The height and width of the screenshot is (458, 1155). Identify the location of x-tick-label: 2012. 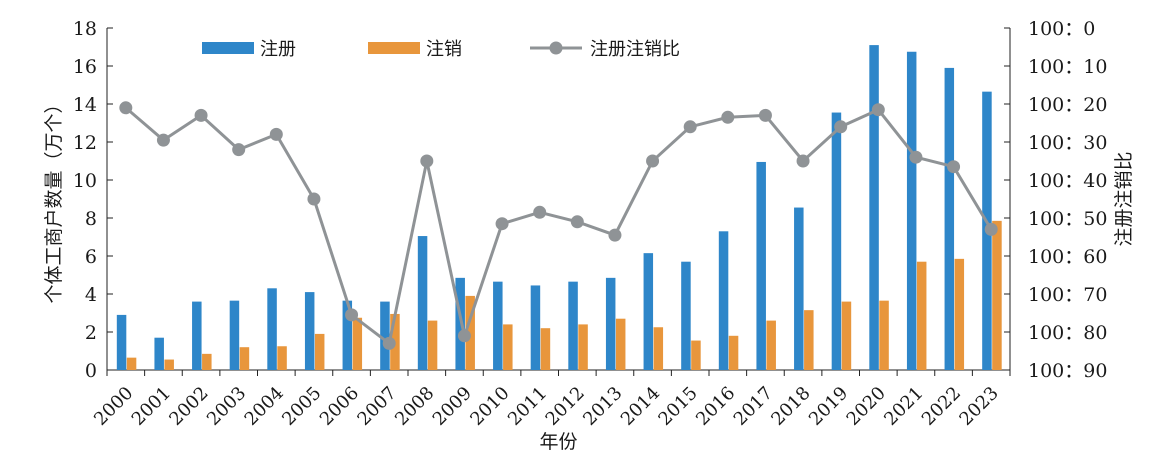
(565, 406).